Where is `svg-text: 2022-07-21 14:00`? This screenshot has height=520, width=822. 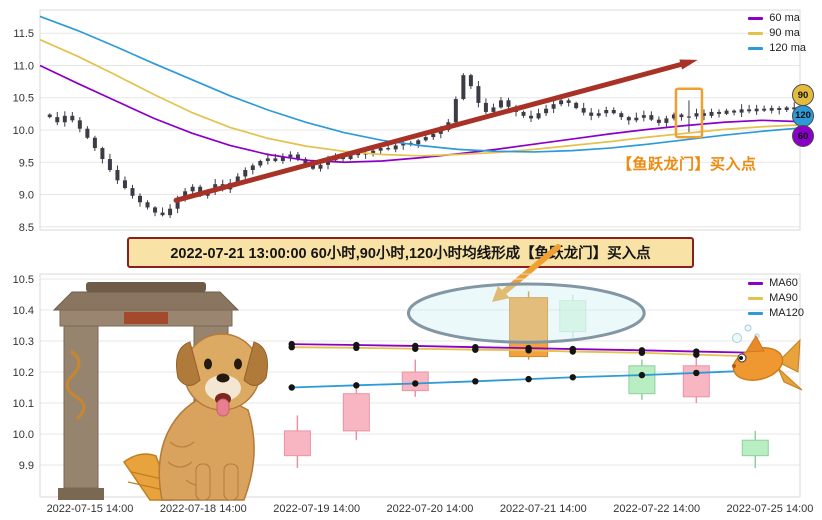 svg-text: 2022-07-21 14:00 is located at coordinates (543, 509).